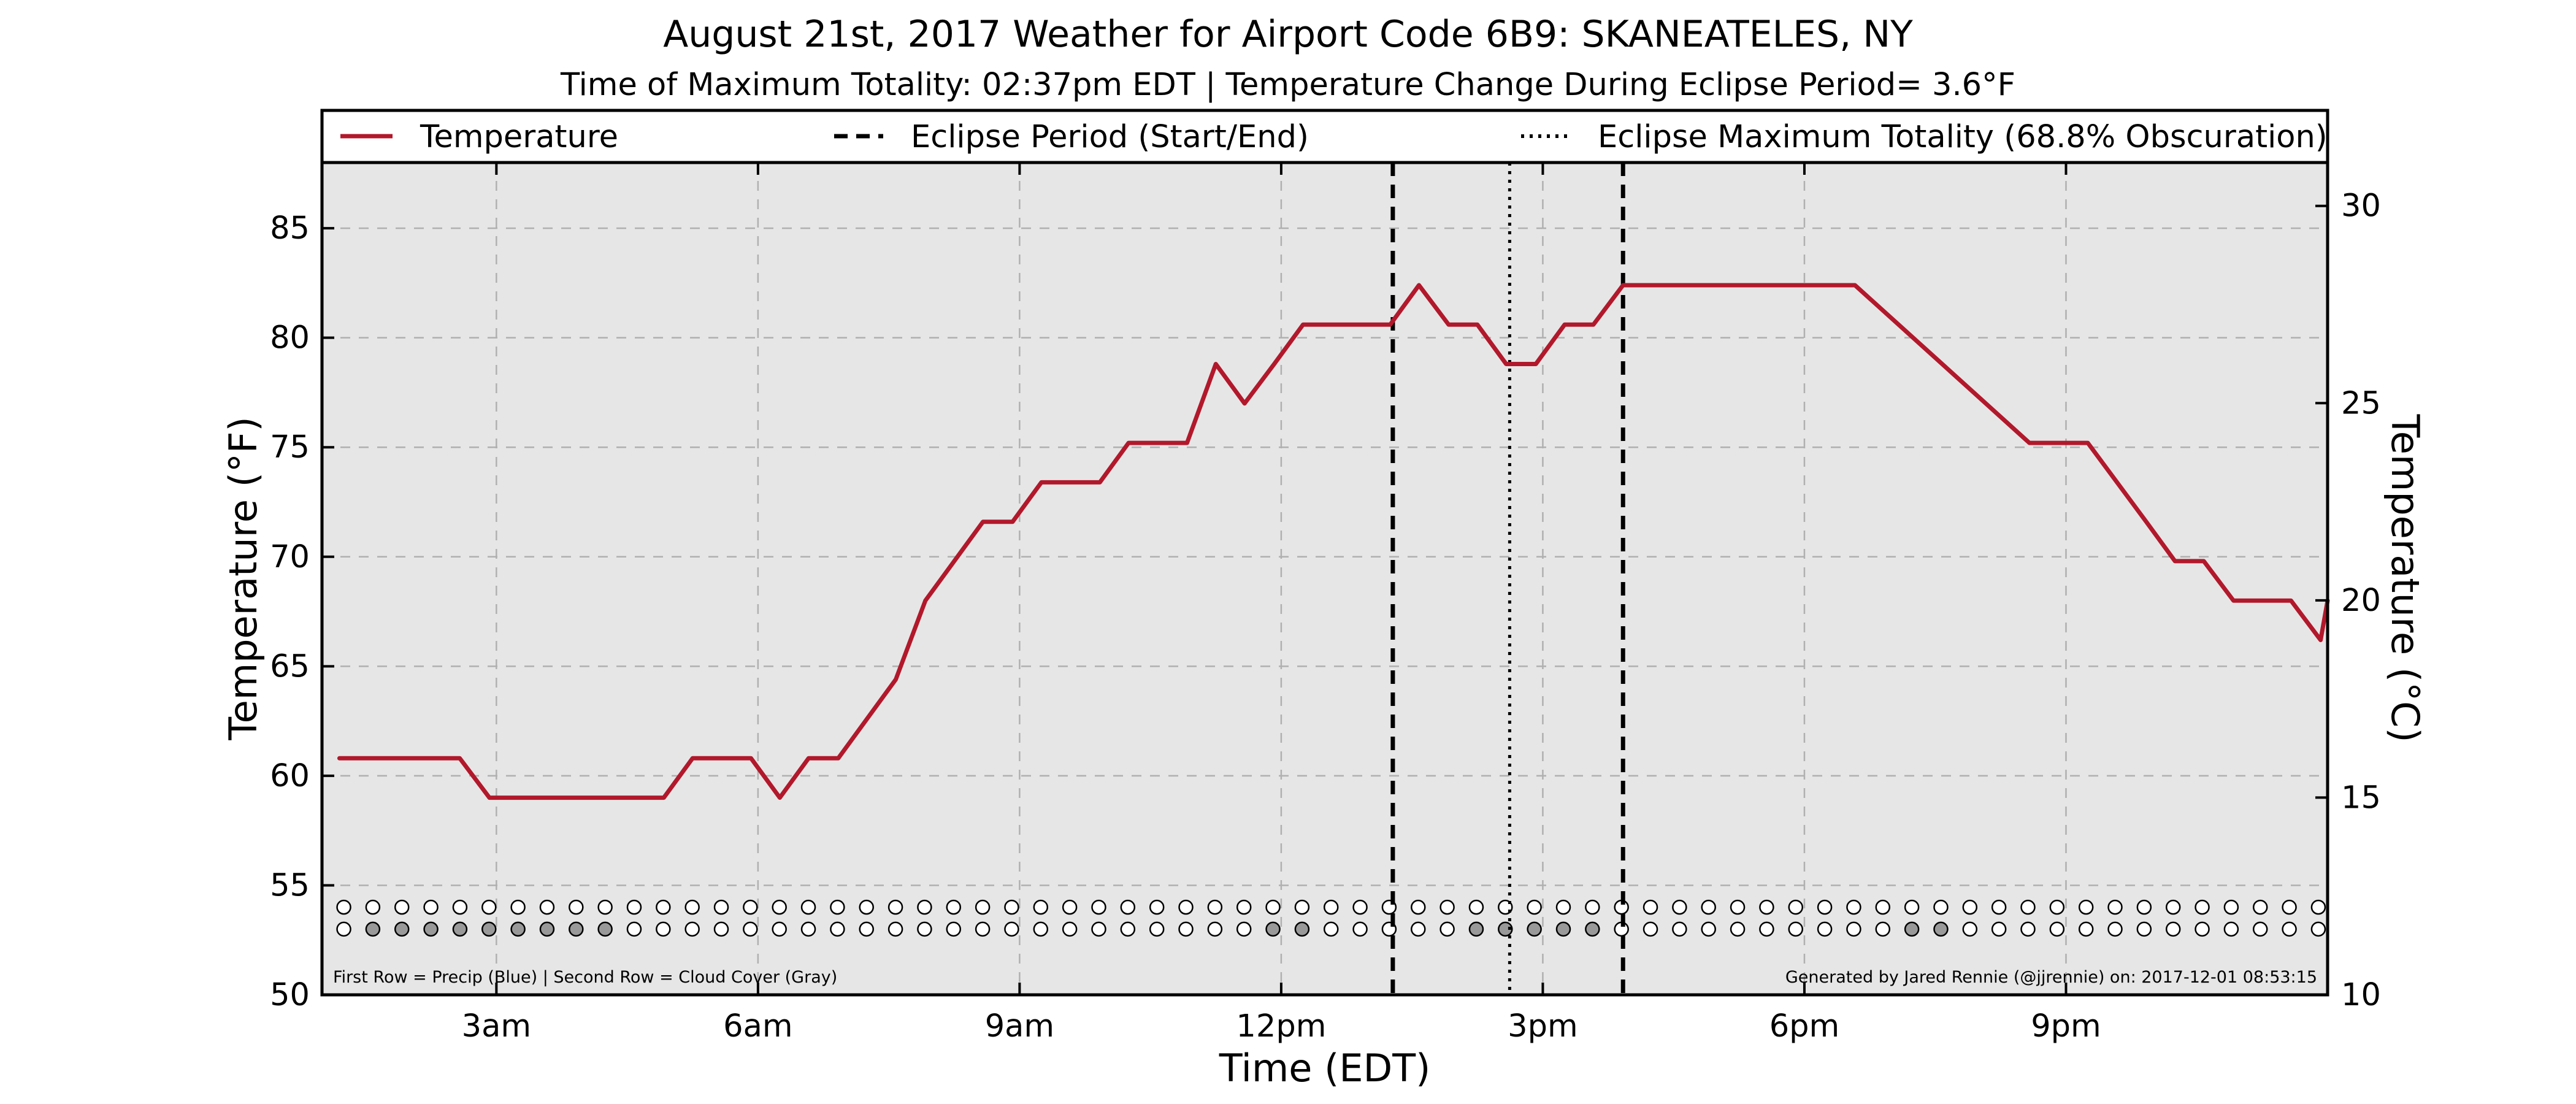 Image resolution: width=2576 pixels, height=1104 pixels. Describe the element at coordinates (290, 666) in the screenshot. I see `y-tick-label: 65` at that location.